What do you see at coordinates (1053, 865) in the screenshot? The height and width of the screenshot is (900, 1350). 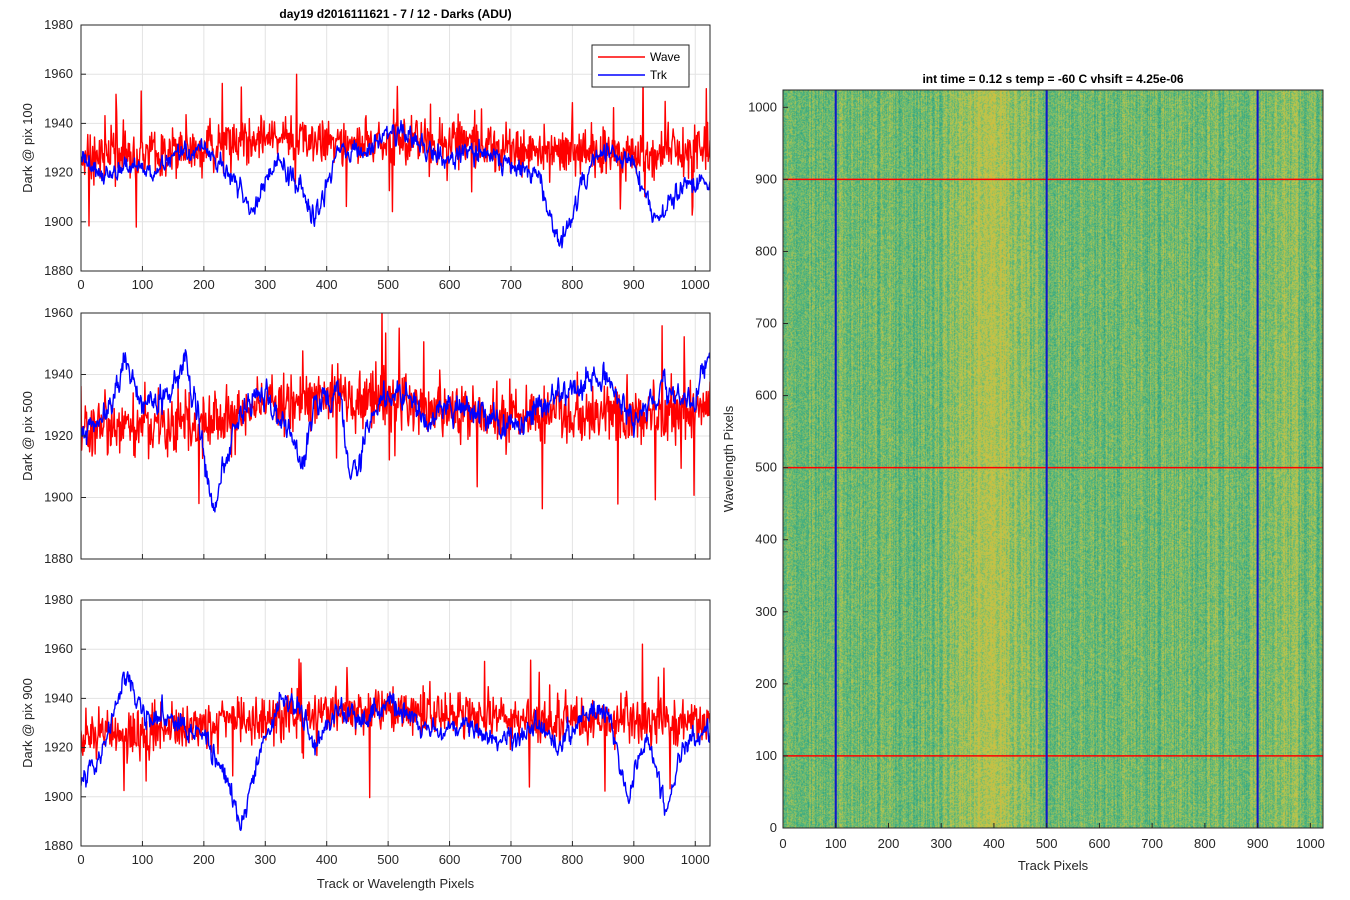 I see `heatmap-x-axis-label: Track Pixels` at bounding box center [1053, 865].